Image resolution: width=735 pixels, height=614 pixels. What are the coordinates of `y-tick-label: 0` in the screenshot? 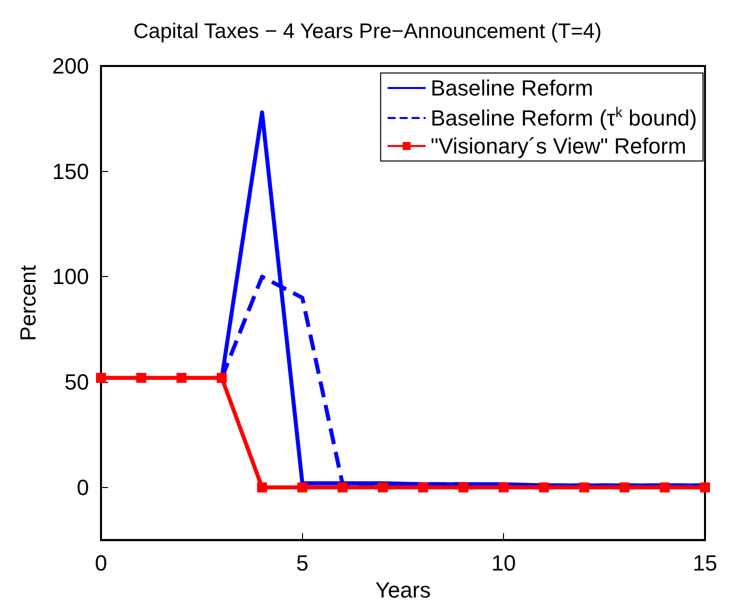 It's located at (82, 487).